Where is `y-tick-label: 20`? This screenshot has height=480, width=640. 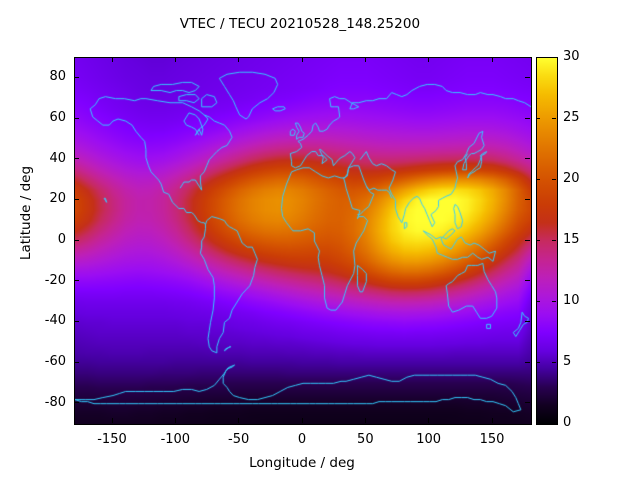
y-tick-label: 20 is located at coordinates (57, 199).